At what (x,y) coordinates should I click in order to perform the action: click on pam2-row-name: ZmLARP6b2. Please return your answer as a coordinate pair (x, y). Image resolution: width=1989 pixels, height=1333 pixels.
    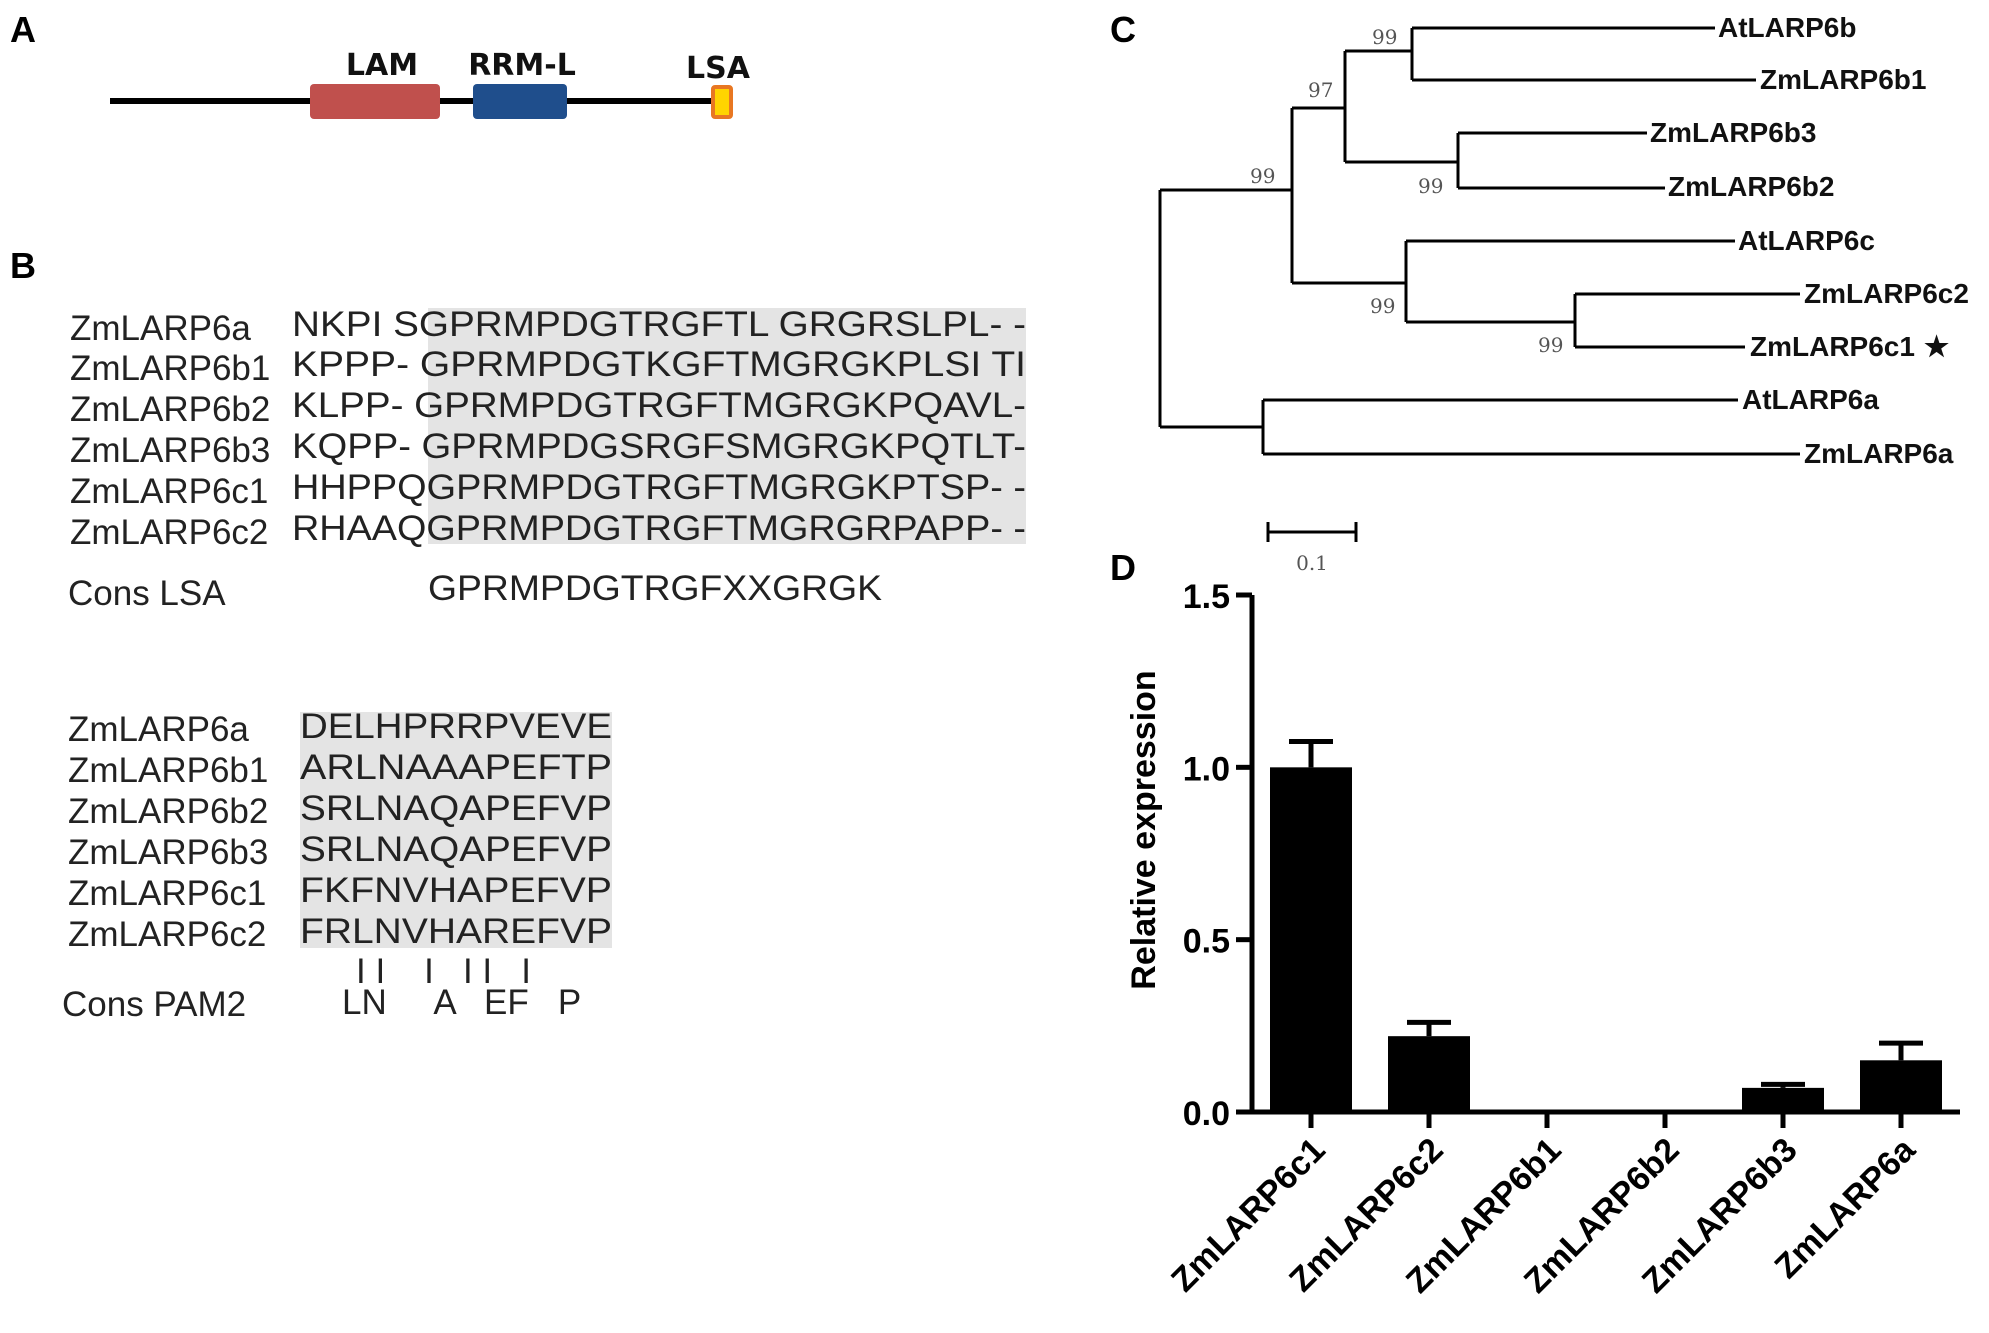
    Looking at the image, I should click on (168, 811).